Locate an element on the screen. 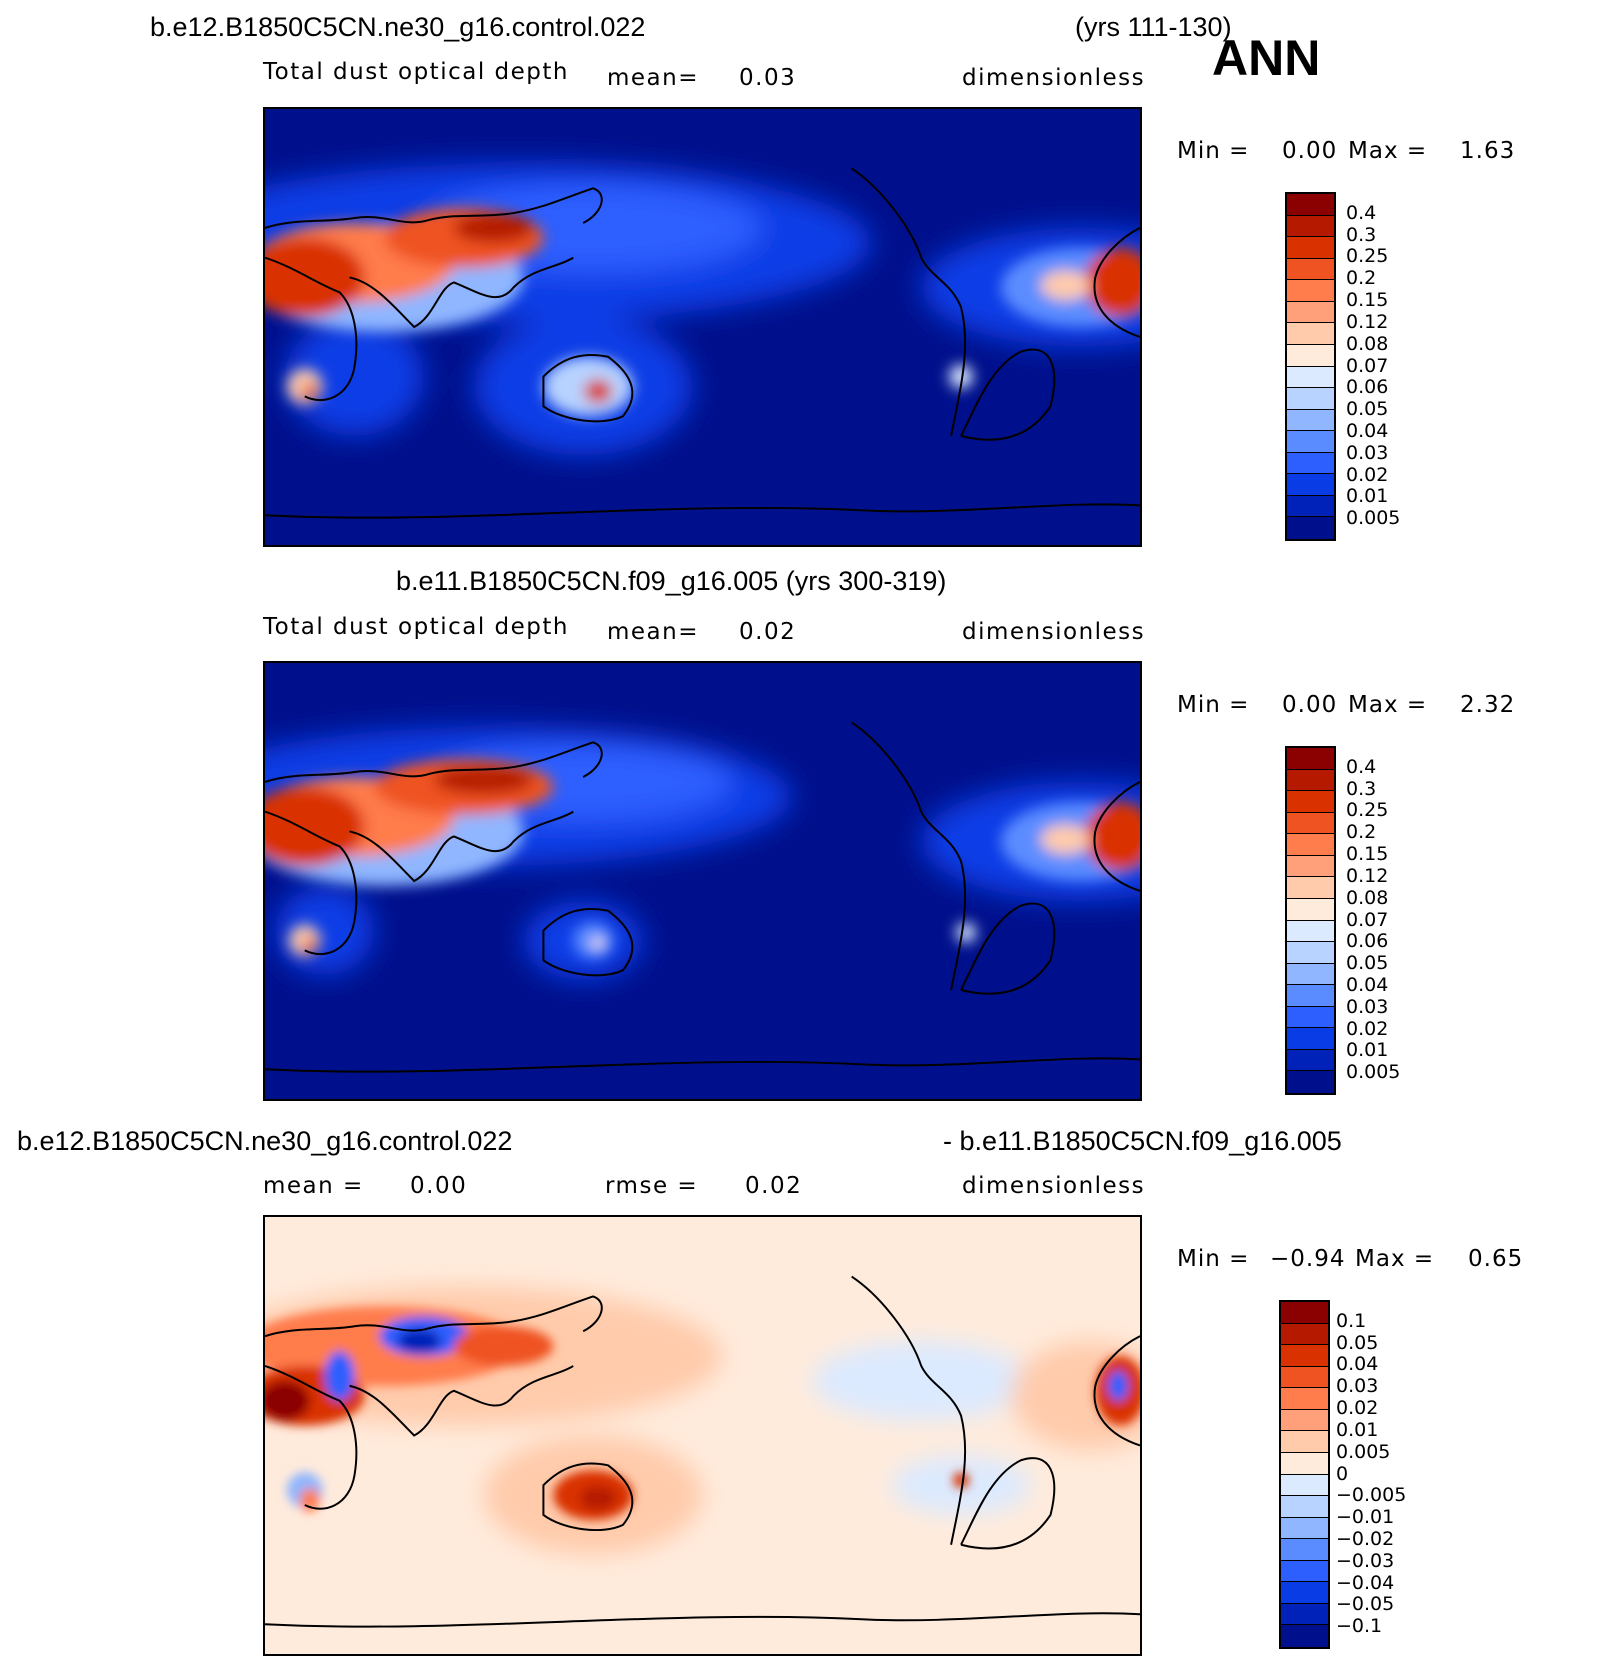  season-label: ANN is located at coordinates (1266, 58).